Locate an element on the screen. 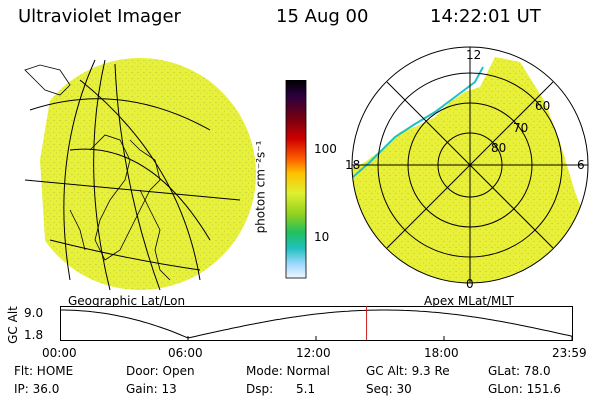  lat-label-80: 80 is located at coordinates (498, 148).